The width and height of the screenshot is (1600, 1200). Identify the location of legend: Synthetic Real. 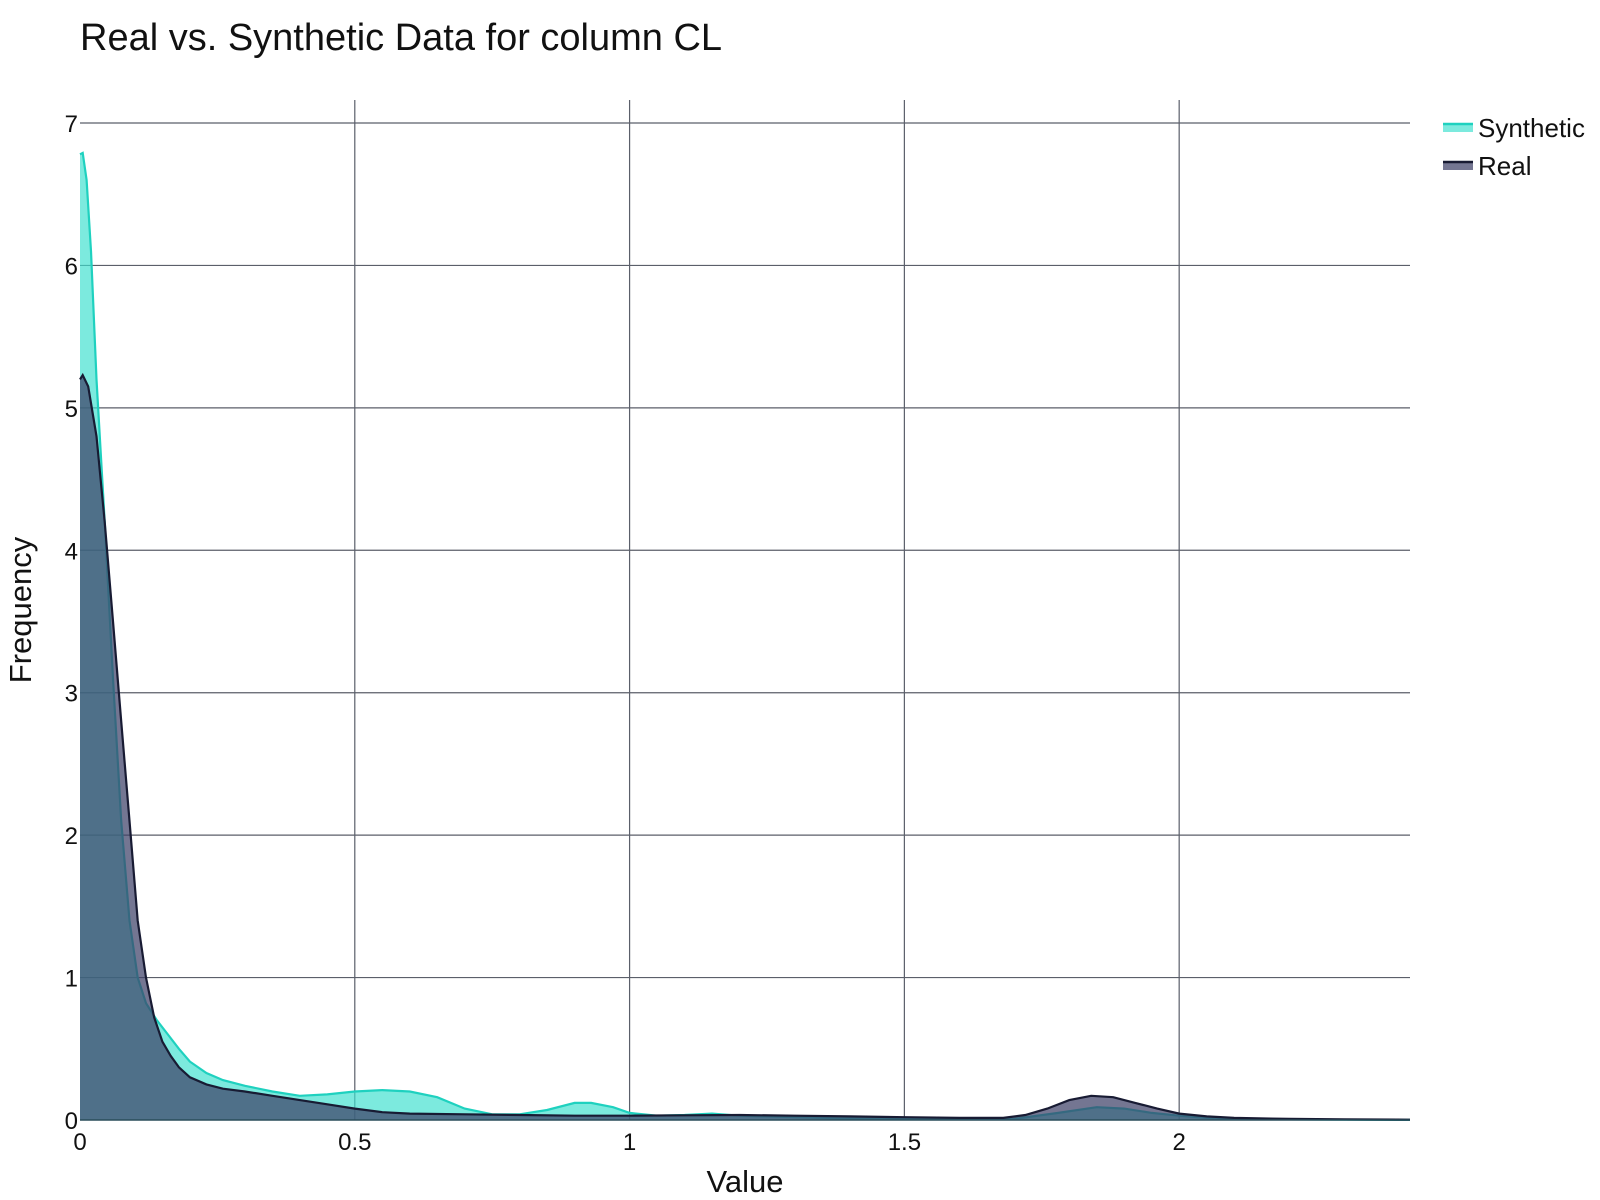
(1514, 147).